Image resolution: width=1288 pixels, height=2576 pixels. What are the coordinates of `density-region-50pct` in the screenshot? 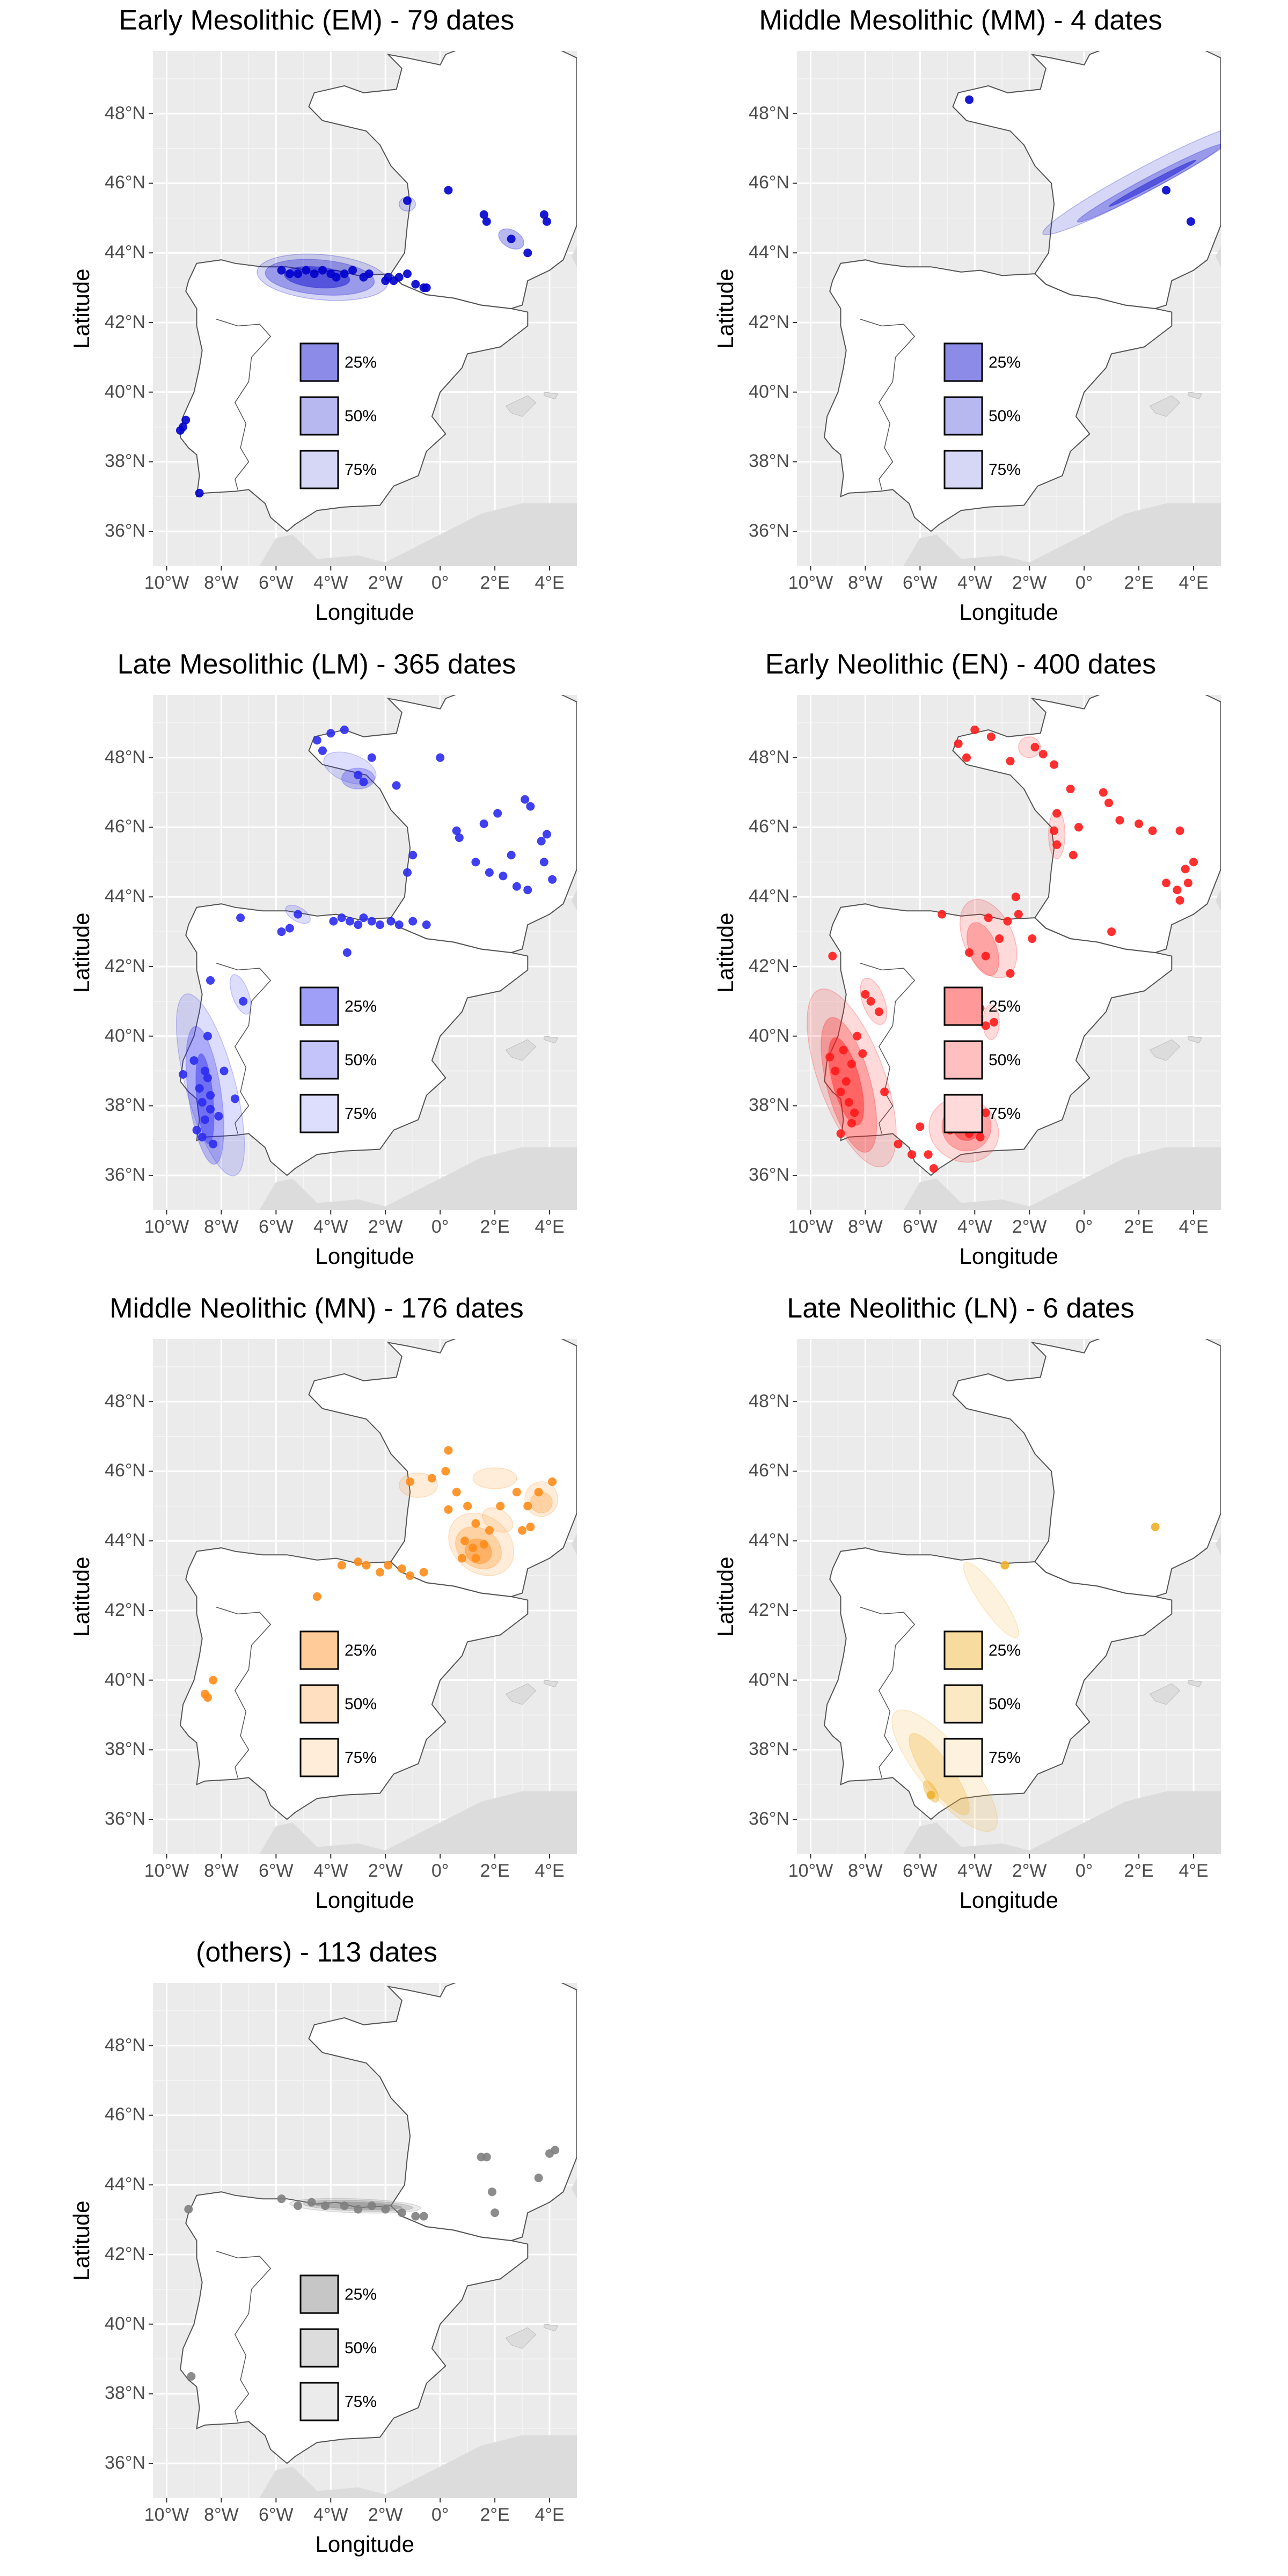 It's located at (1149, 183).